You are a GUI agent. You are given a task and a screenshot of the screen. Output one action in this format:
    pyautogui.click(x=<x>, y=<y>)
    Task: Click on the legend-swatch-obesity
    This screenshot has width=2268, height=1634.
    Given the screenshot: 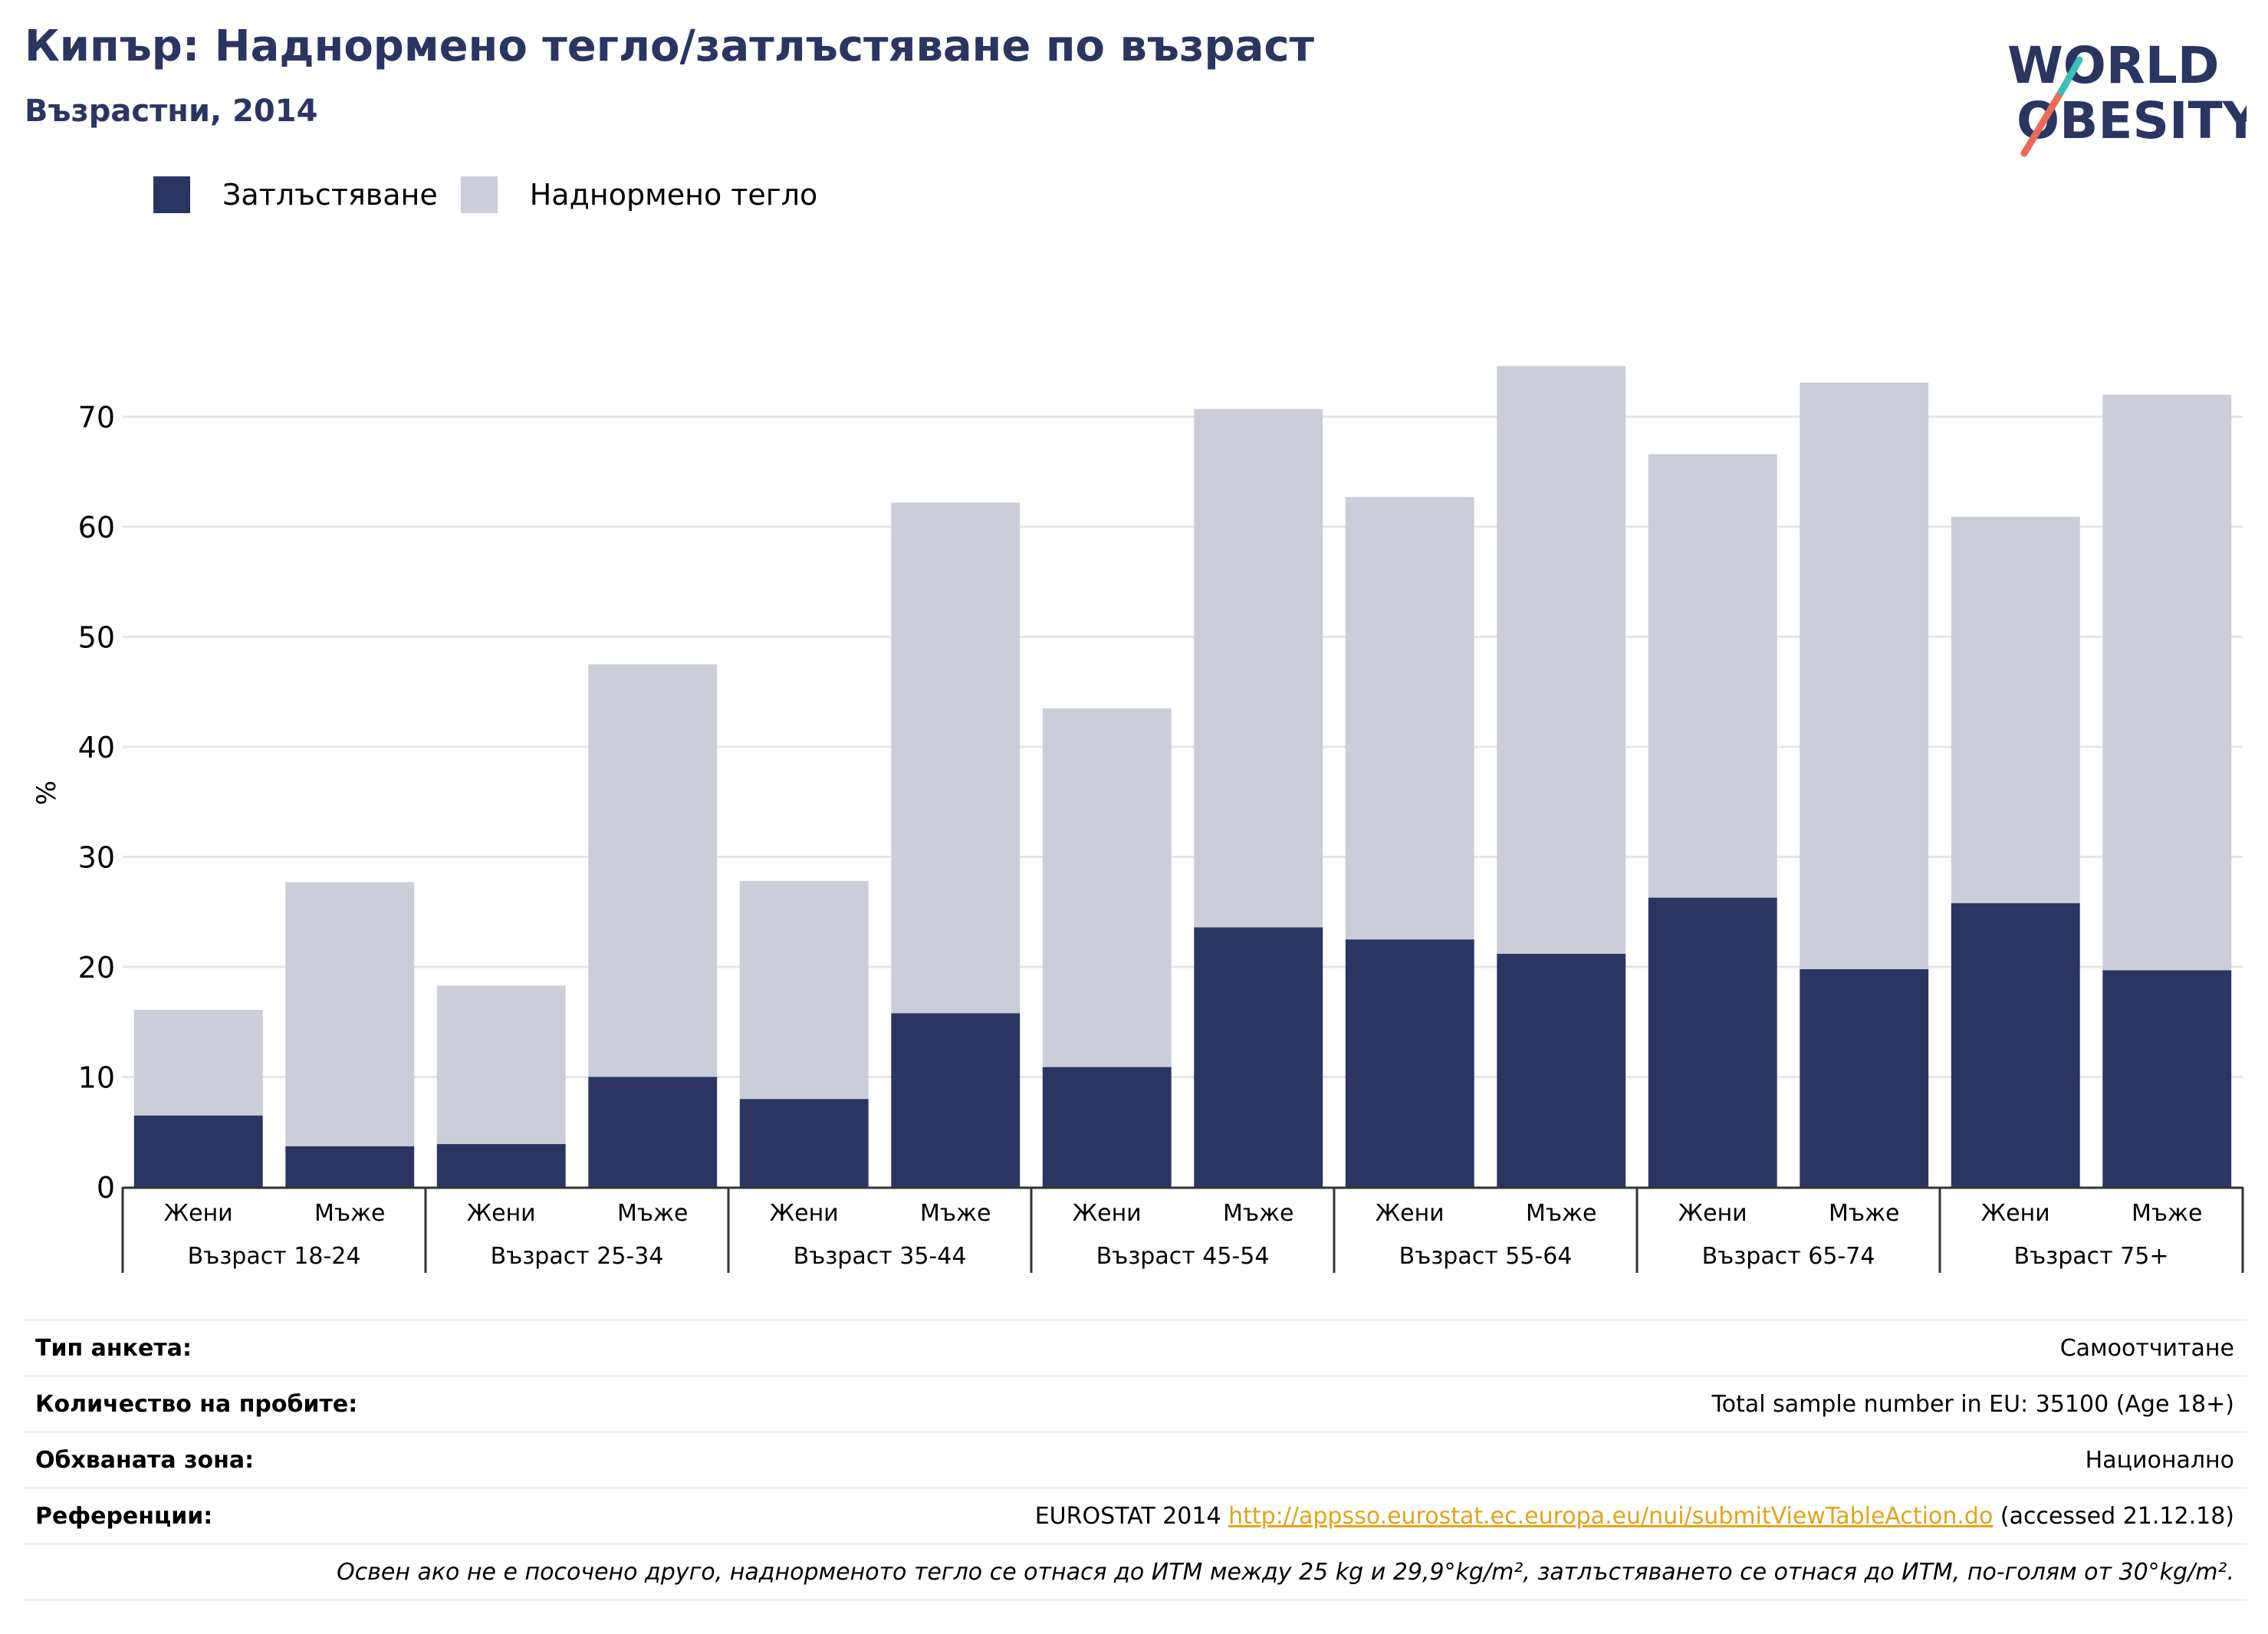 What is the action you would take?
    pyautogui.click(x=171, y=195)
    